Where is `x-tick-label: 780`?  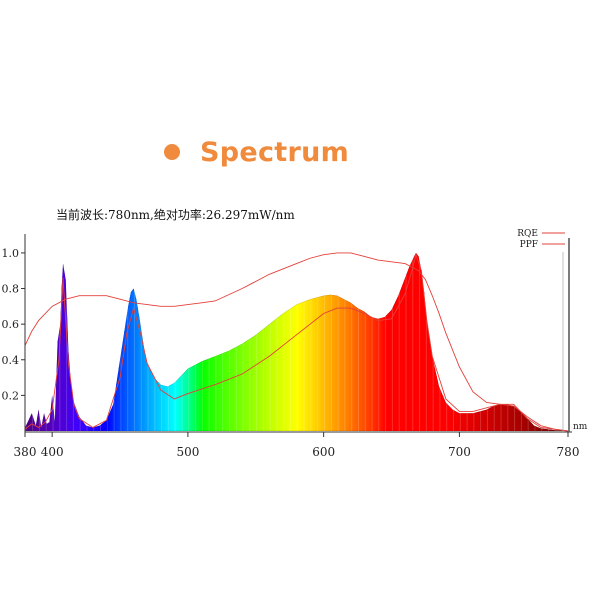 x-tick-label: 780 is located at coordinates (568, 452).